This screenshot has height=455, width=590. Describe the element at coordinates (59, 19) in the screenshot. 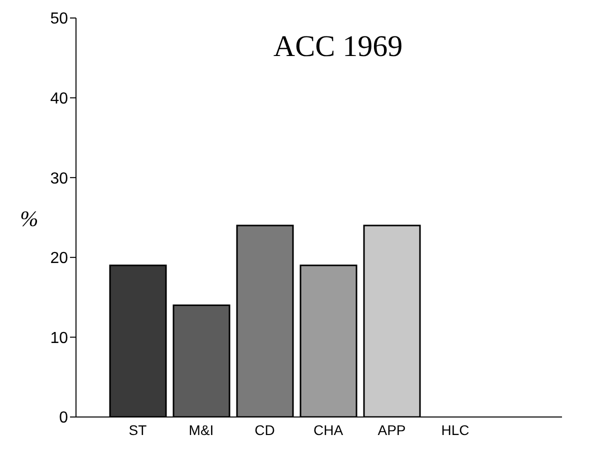

I see `y-tick-label: 50` at that location.